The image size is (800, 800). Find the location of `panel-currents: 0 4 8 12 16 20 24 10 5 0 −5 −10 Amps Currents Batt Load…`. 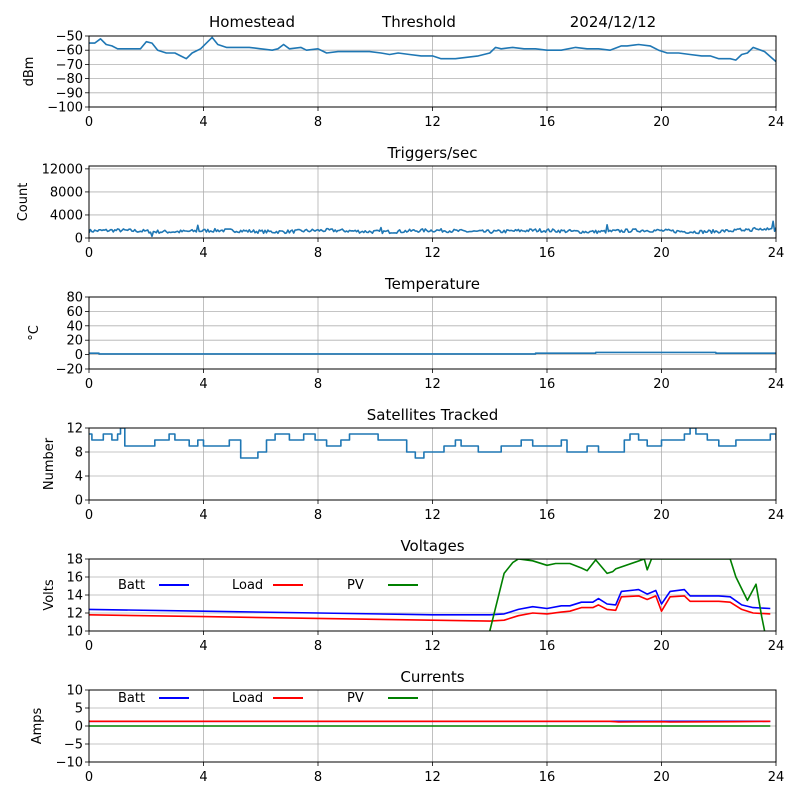

panel-currents: 0 4 8 12 16 20 24 10 5 0 −5 −10 Amps Currents Batt Load… is located at coordinates (407, 726).